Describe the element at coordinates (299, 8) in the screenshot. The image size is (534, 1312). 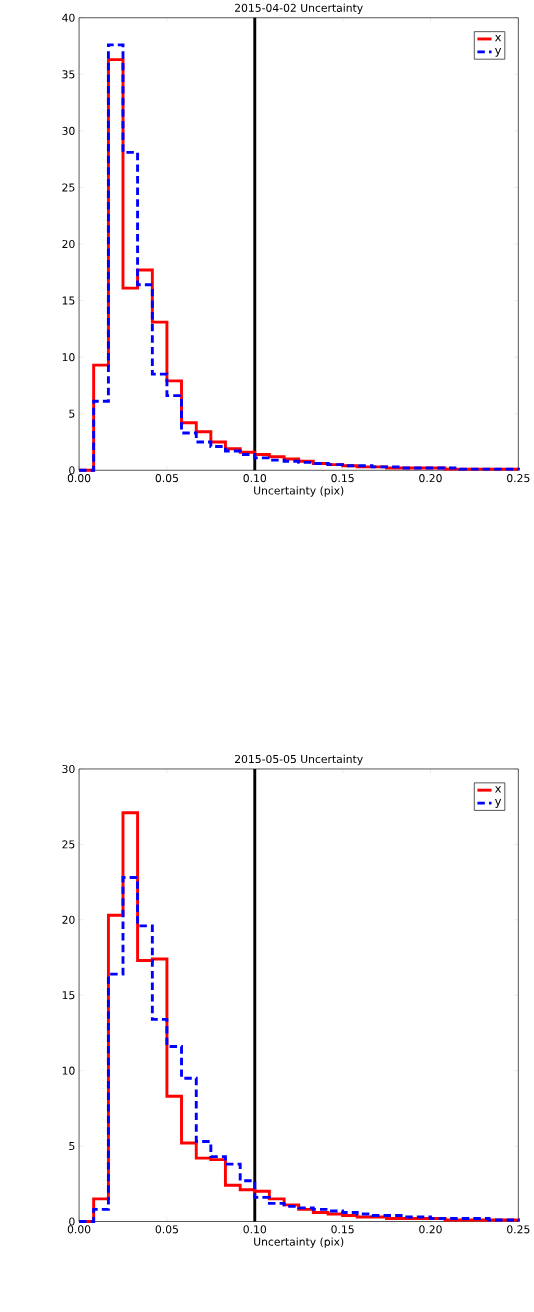
I see `chart-title: 2015-04-02 Uncertainty` at that location.